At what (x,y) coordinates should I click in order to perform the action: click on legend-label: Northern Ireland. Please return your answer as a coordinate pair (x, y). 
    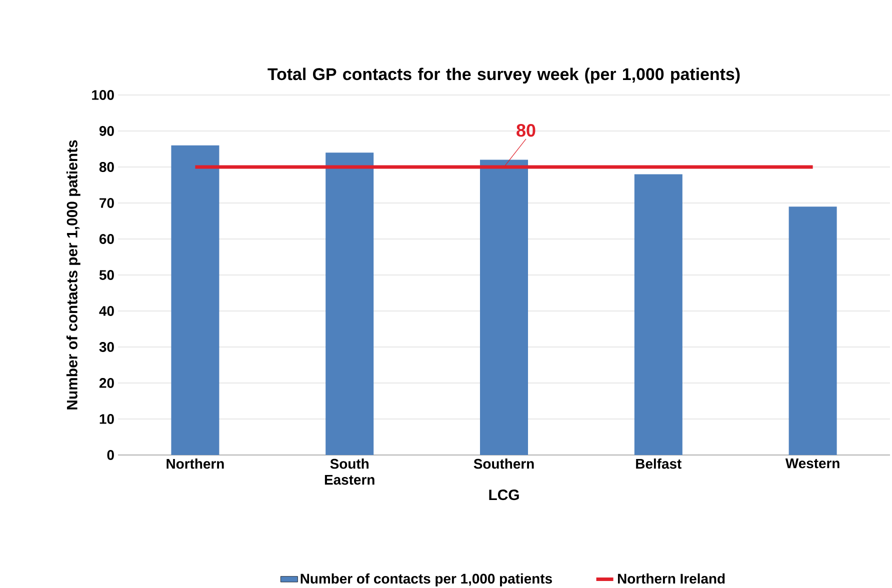
    Looking at the image, I should click on (671, 578).